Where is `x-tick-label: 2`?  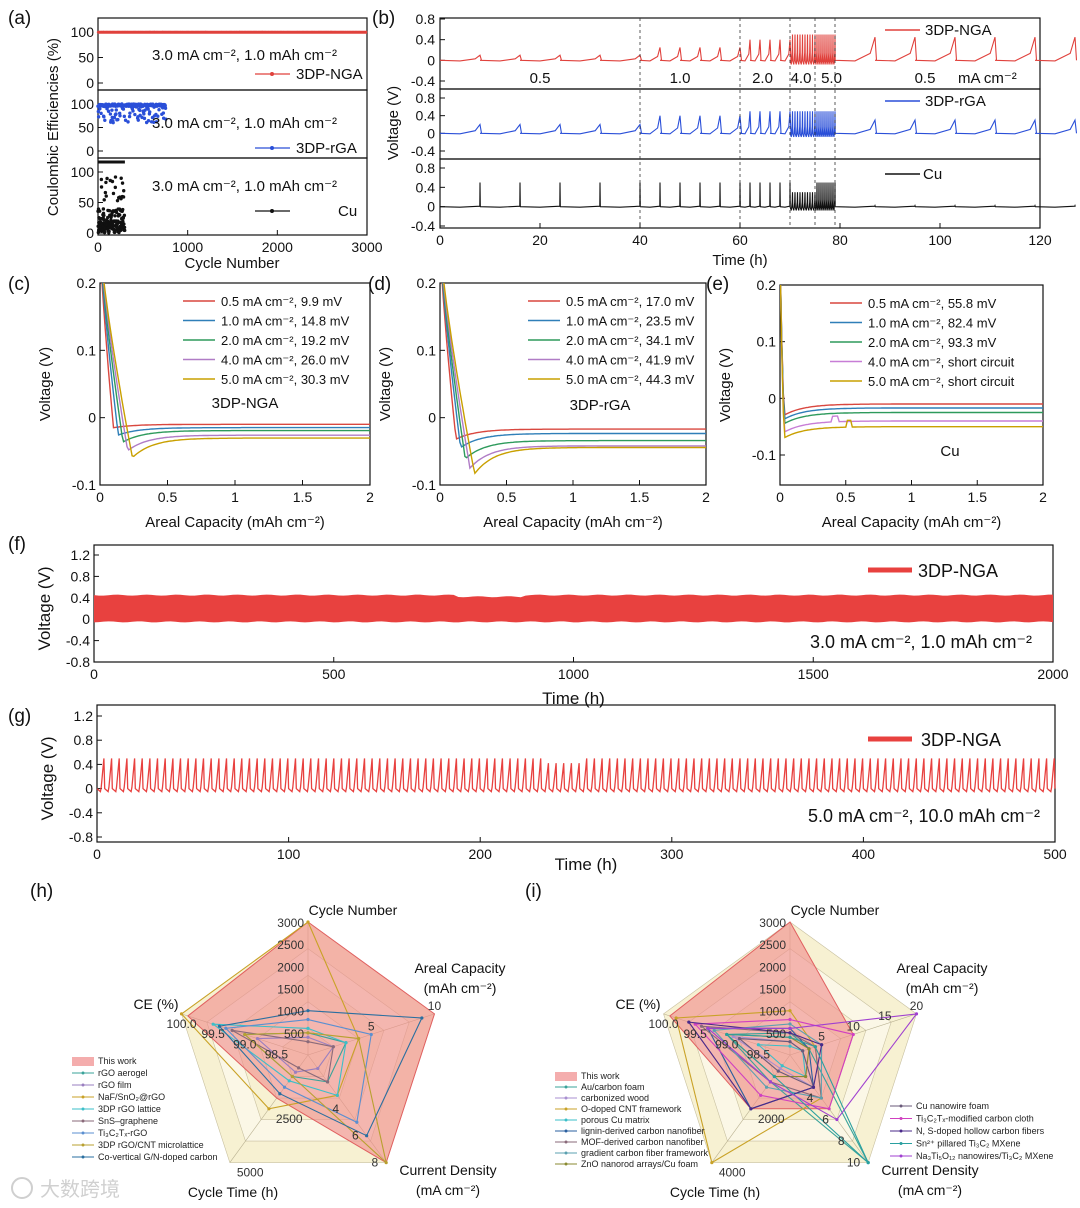 x-tick-label: 2 is located at coordinates (706, 497).